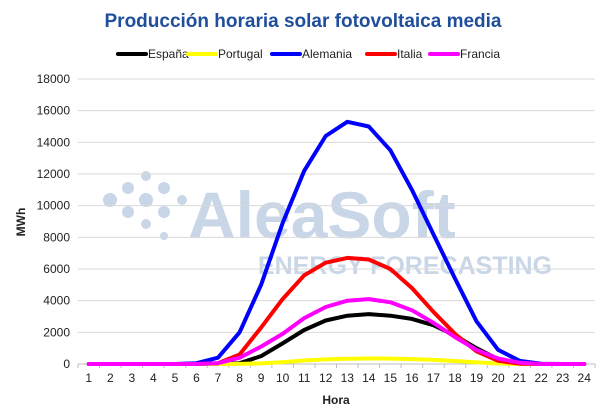  What do you see at coordinates (327, 54) in the screenshot?
I see `legend-label: Alemania` at bounding box center [327, 54].